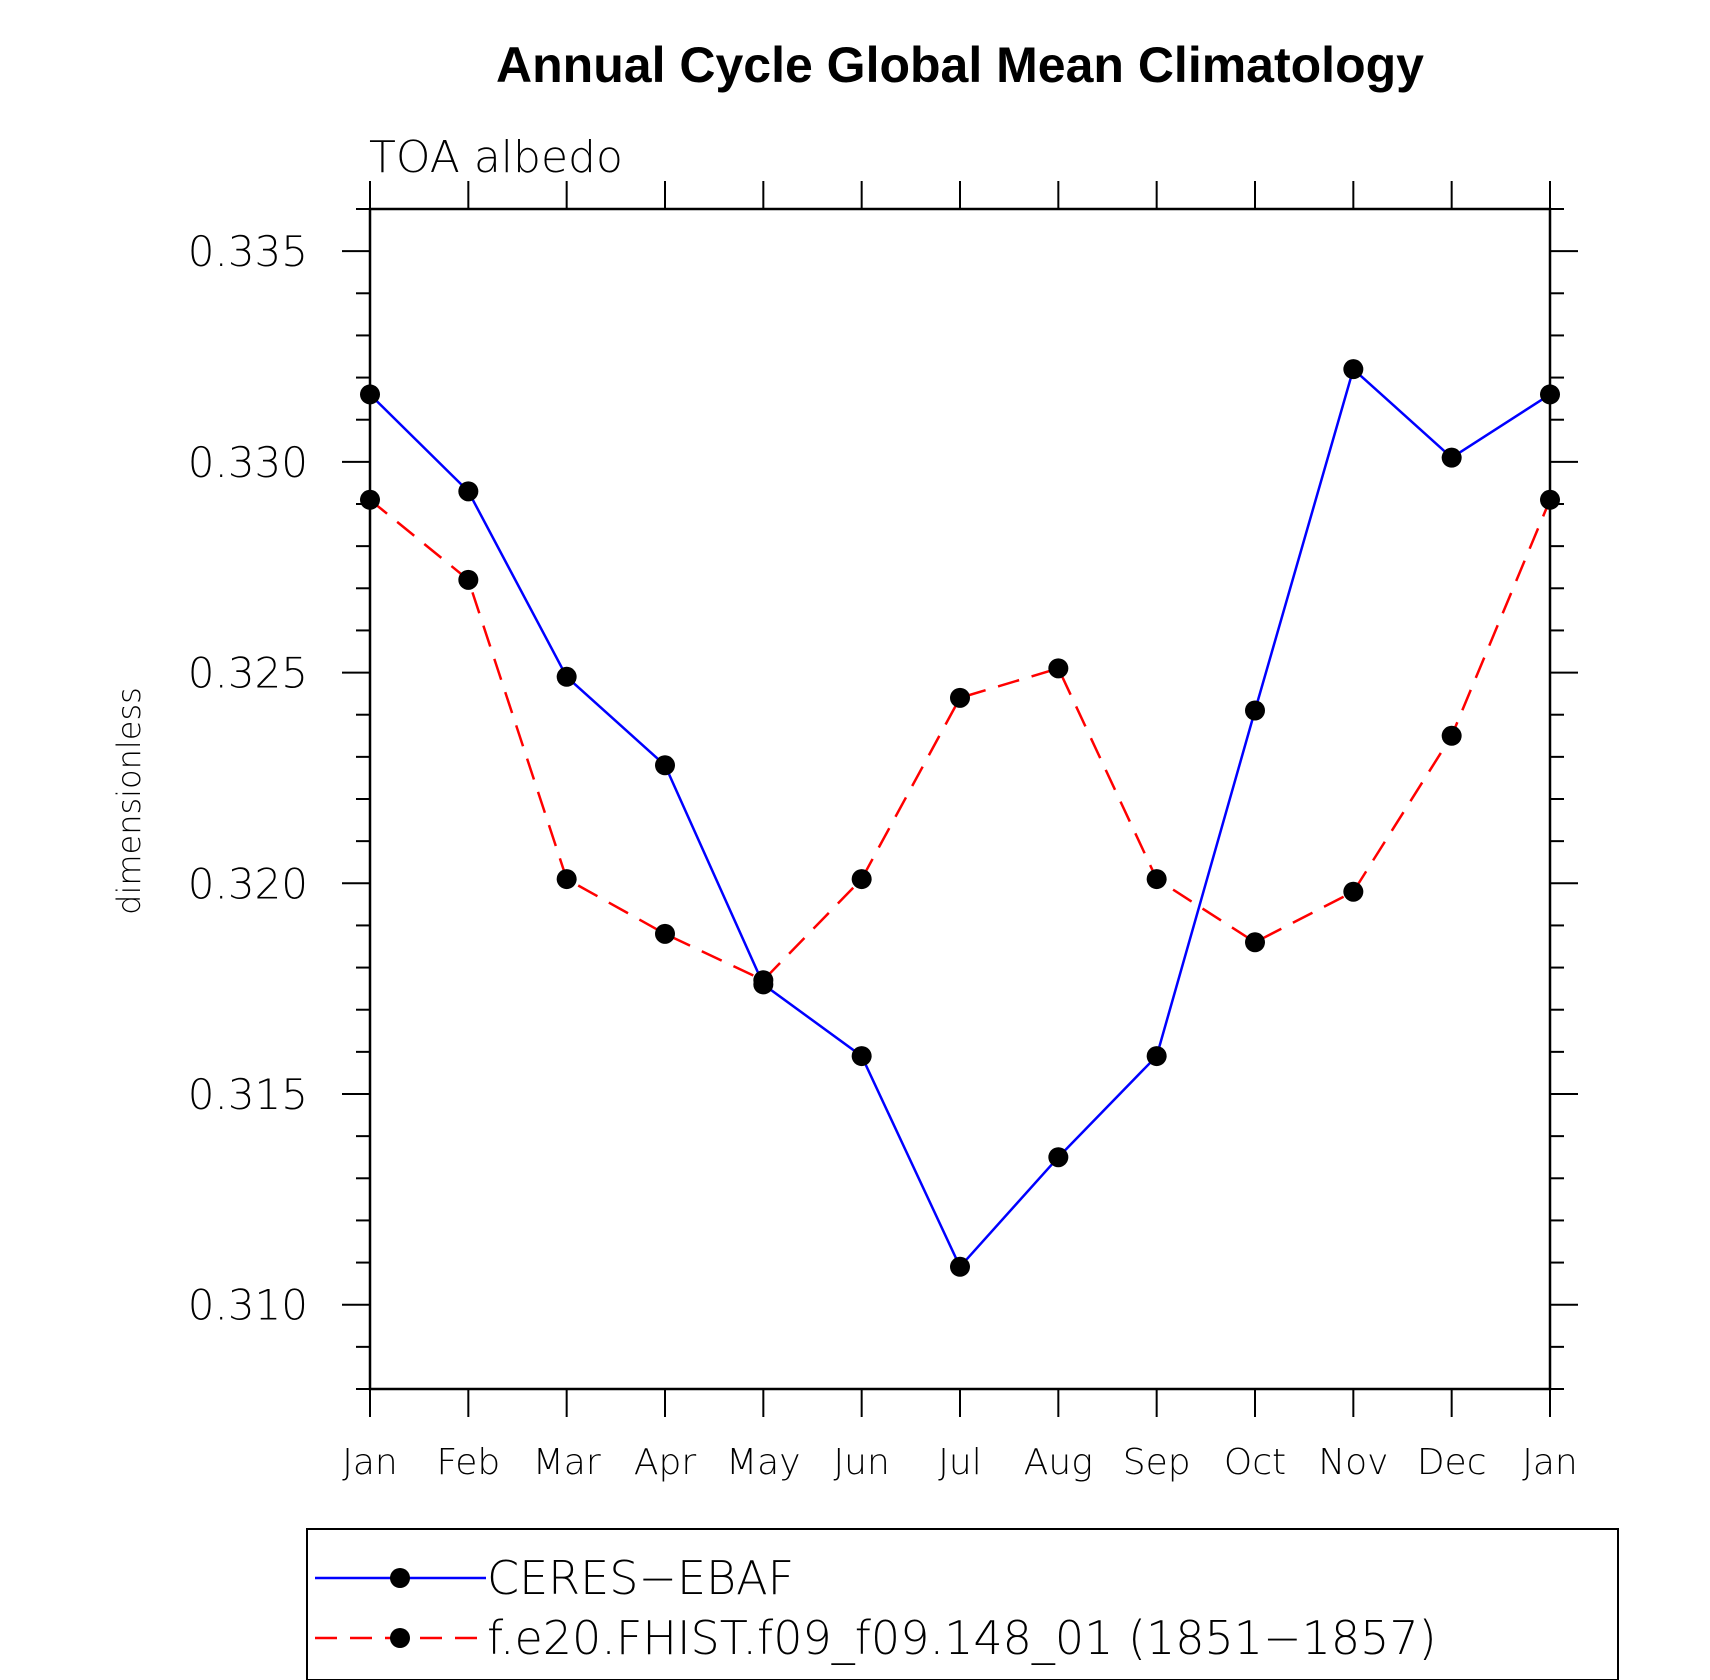 The width and height of the screenshot is (1710, 1680). I want to click on y-axis-label: dimensionless, so click(129, 801).